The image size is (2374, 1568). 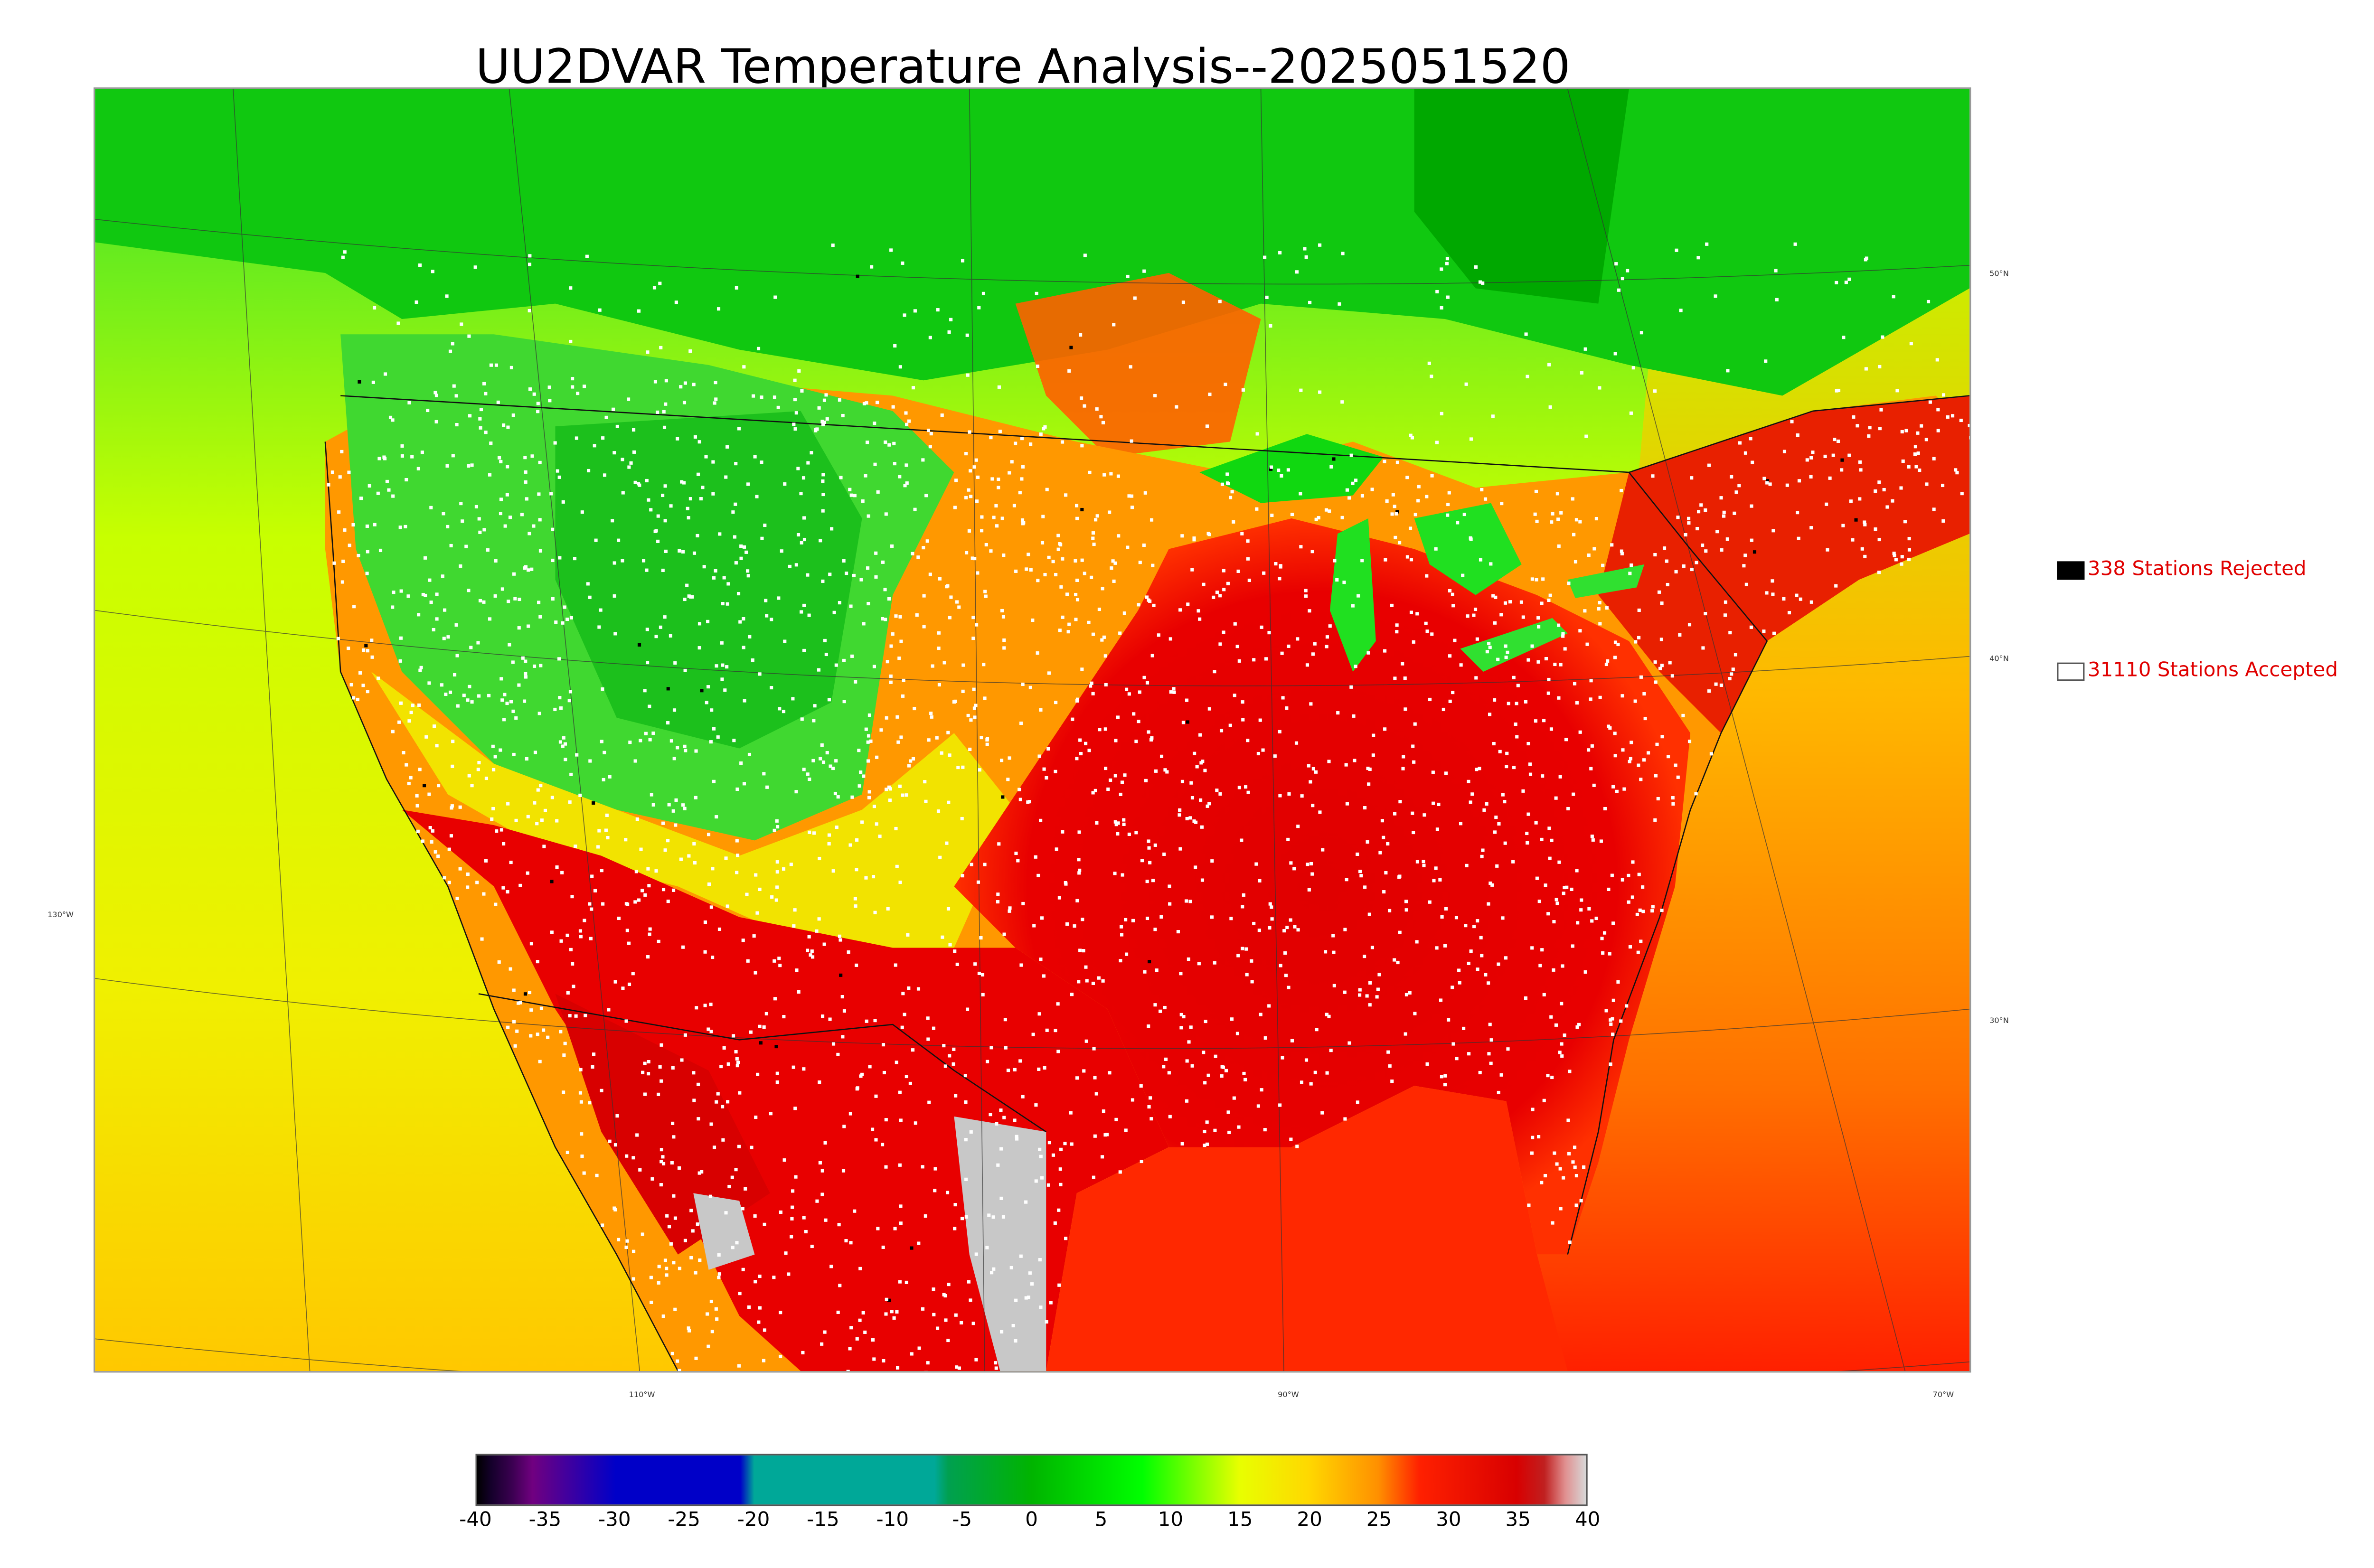 I want to click on station-rejected-marker, so click(x=912, y=1248).